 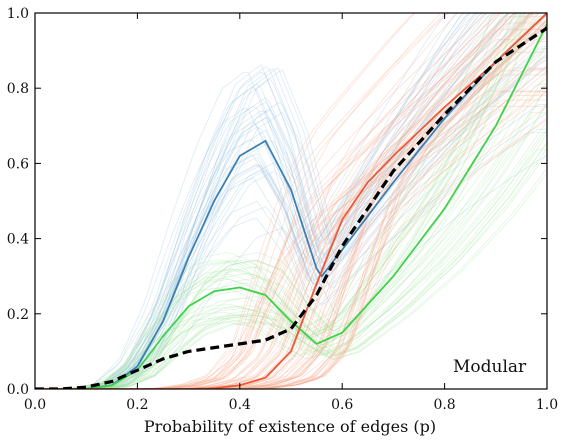 What do you see at coordinates (35, 405) in the screenshot?
I see `x-tick-label: 0.0` at bounding box center [35, 405].